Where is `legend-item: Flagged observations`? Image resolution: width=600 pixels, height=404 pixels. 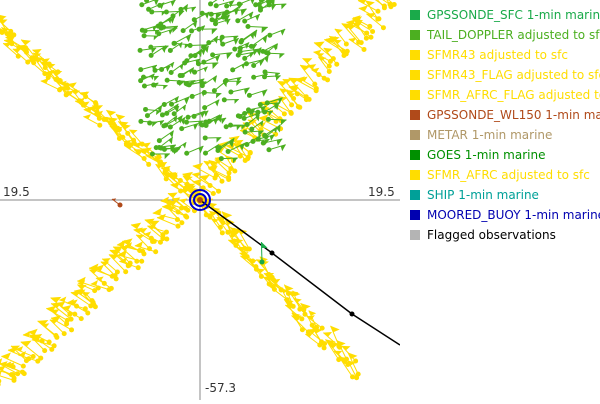 legend-item: Flagged observations is located at coordinates (502, 235).